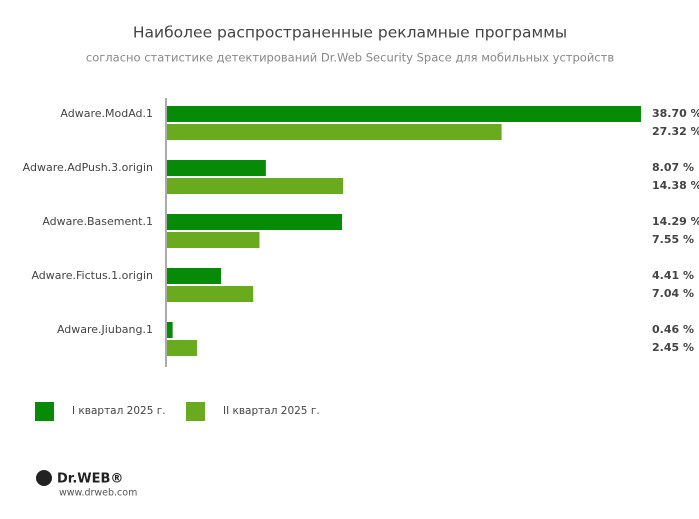  I want to click on website: www.drweb.com, so click(98, 493).